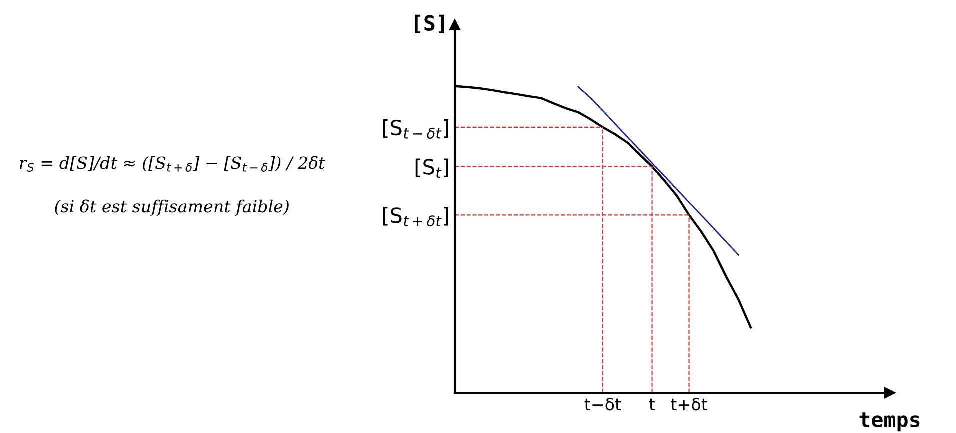  What do you see at coordinates (415, 129) in the screenshot?
I see `ref-line-label: [S$_{t−δt}$]` at bounding box center [415, 129].